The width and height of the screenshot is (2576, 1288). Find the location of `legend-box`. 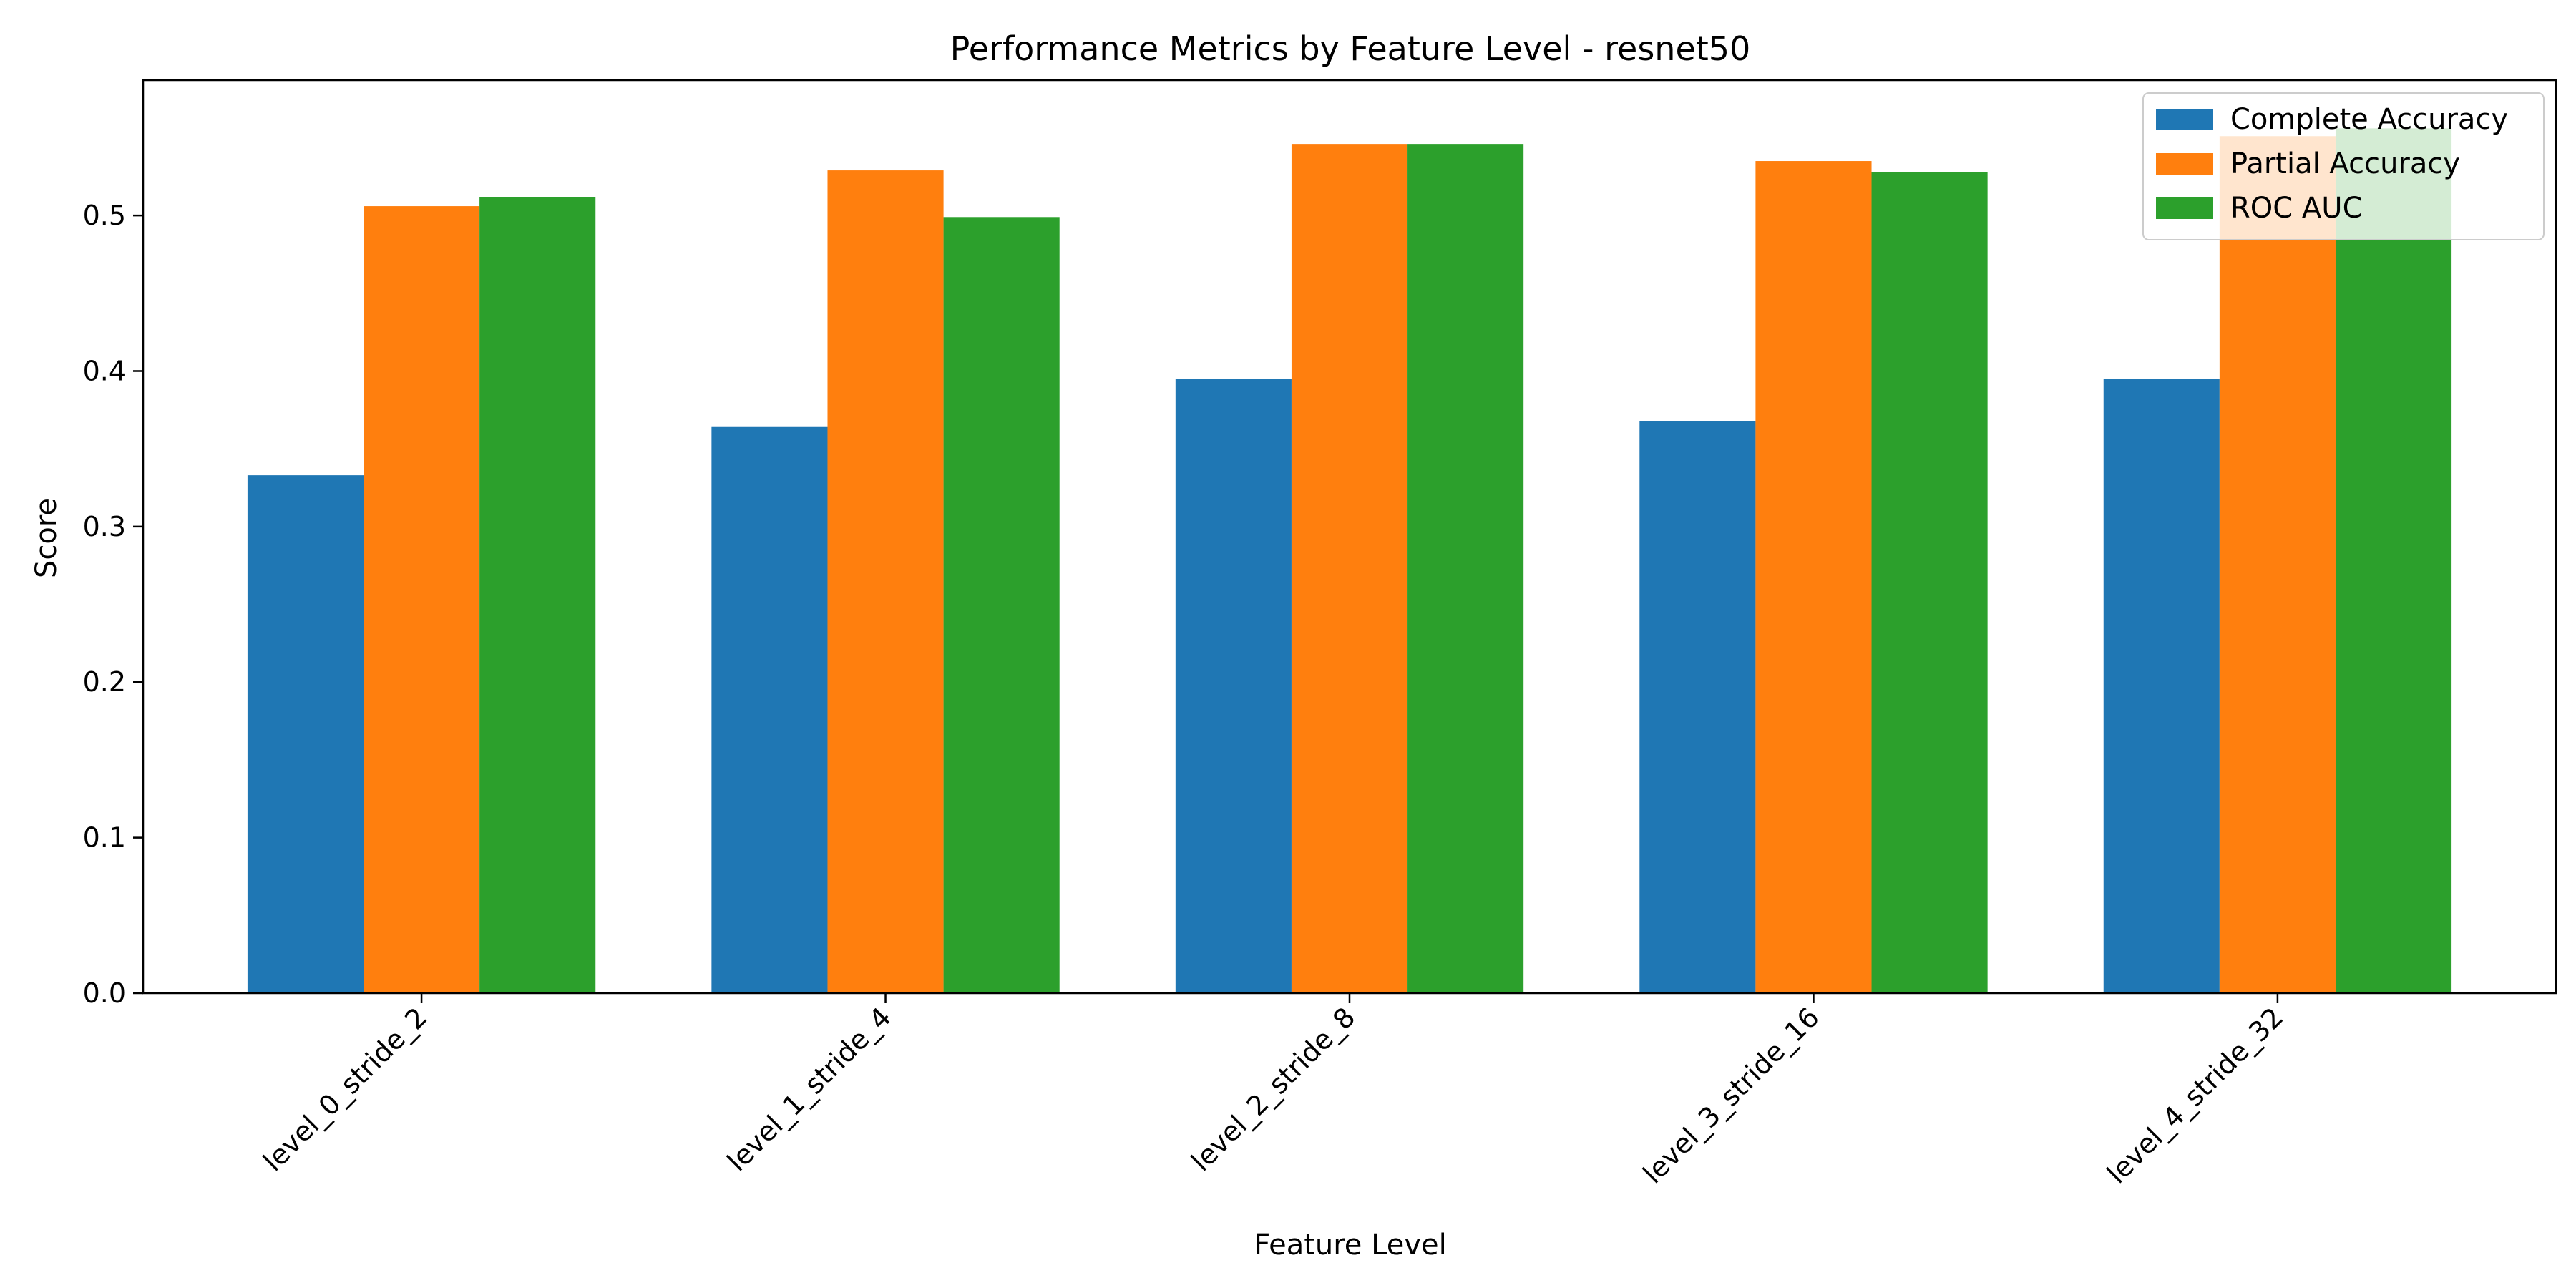

legend-box is located at coordinates (2343, 166).